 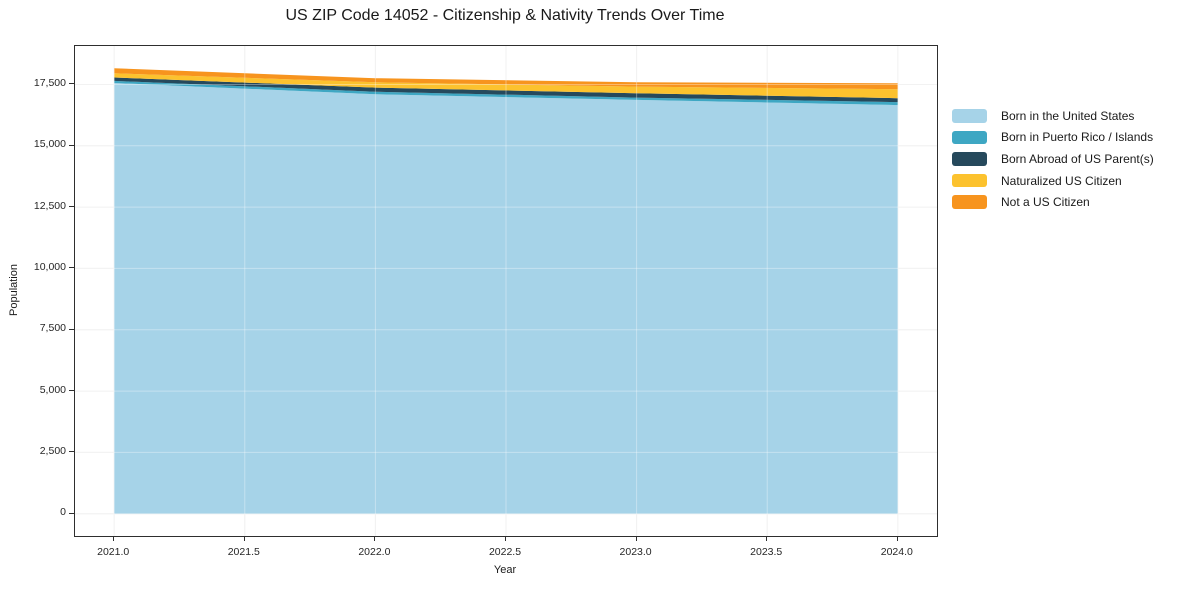 What do you see at coordinates (1061, 180) in the screenshot?
I see `legend-label: Naturalized US Citizen` at bounding box center [1061, 180].